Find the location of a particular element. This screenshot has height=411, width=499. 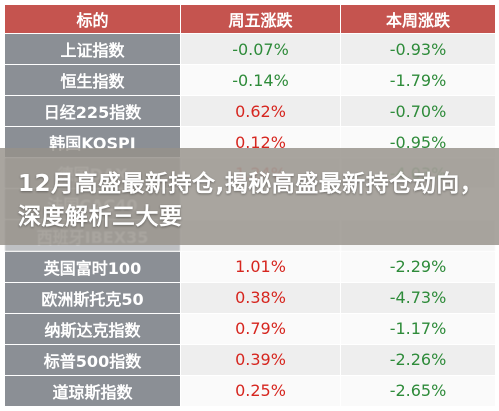

weekly-change-cell: -2.65% is located at coordinates (418, 391).